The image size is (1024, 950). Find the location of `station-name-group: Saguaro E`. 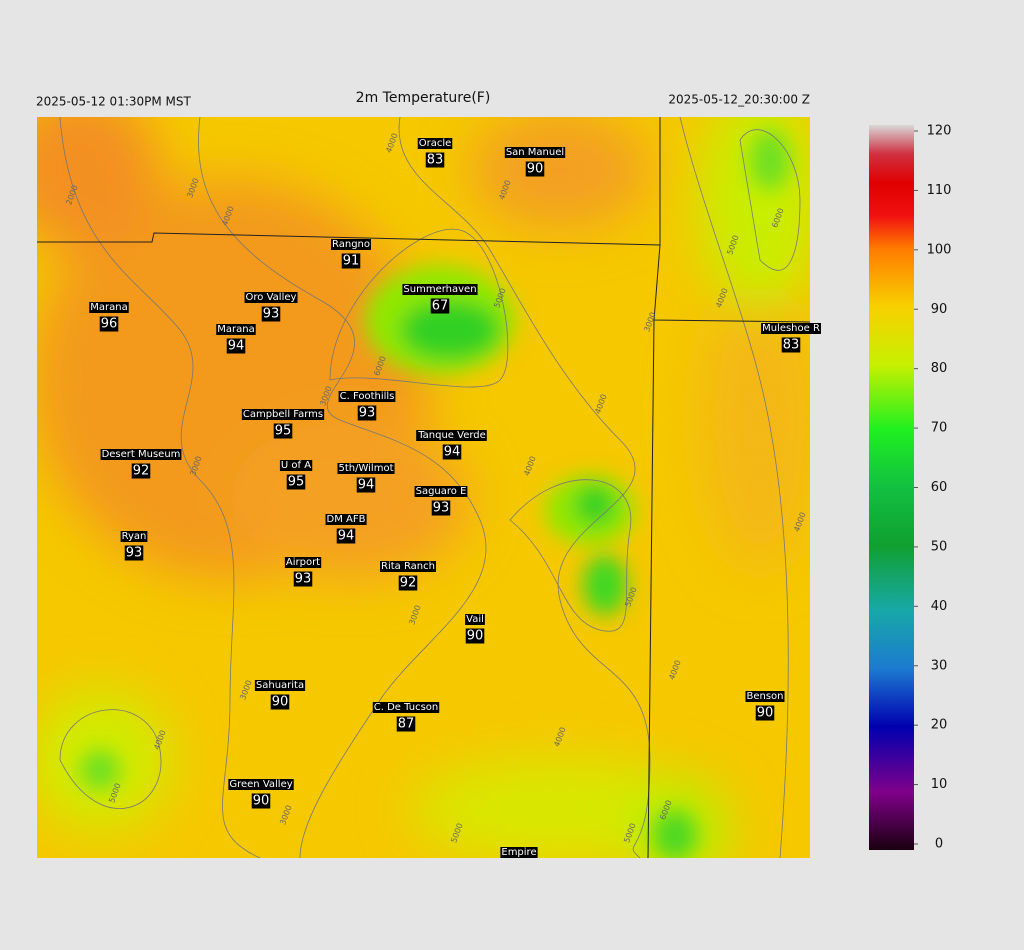

station-name-group: Saguaro E is located at coordinates (441, 491).